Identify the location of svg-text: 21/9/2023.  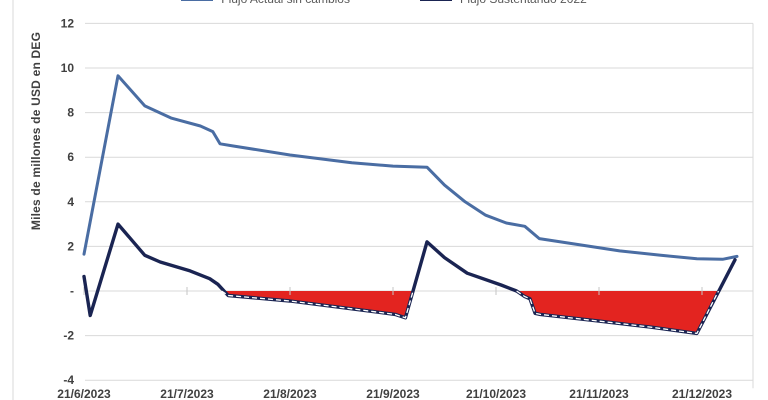
(393, 393).